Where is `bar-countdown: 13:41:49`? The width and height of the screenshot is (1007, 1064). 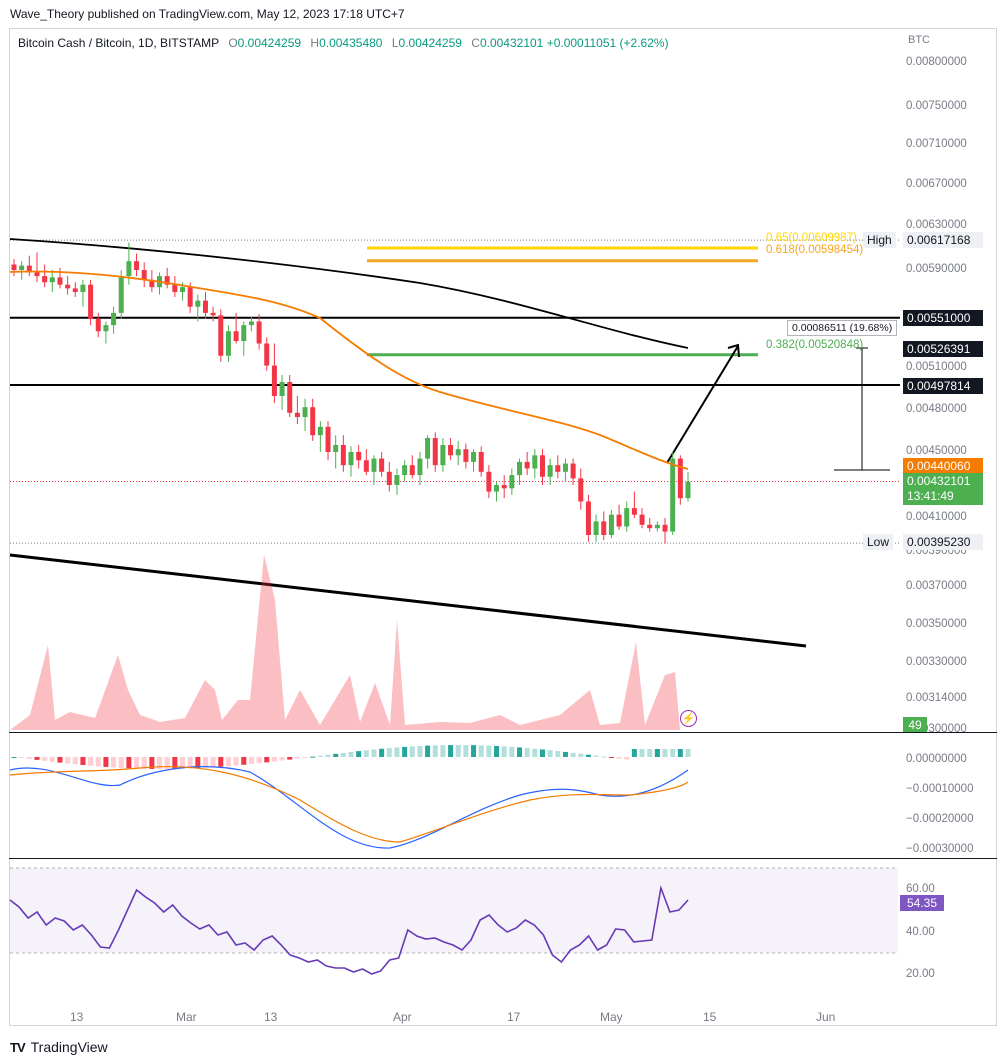
bar-countdown: 13:41:49 is located at coordinates (930, 496).